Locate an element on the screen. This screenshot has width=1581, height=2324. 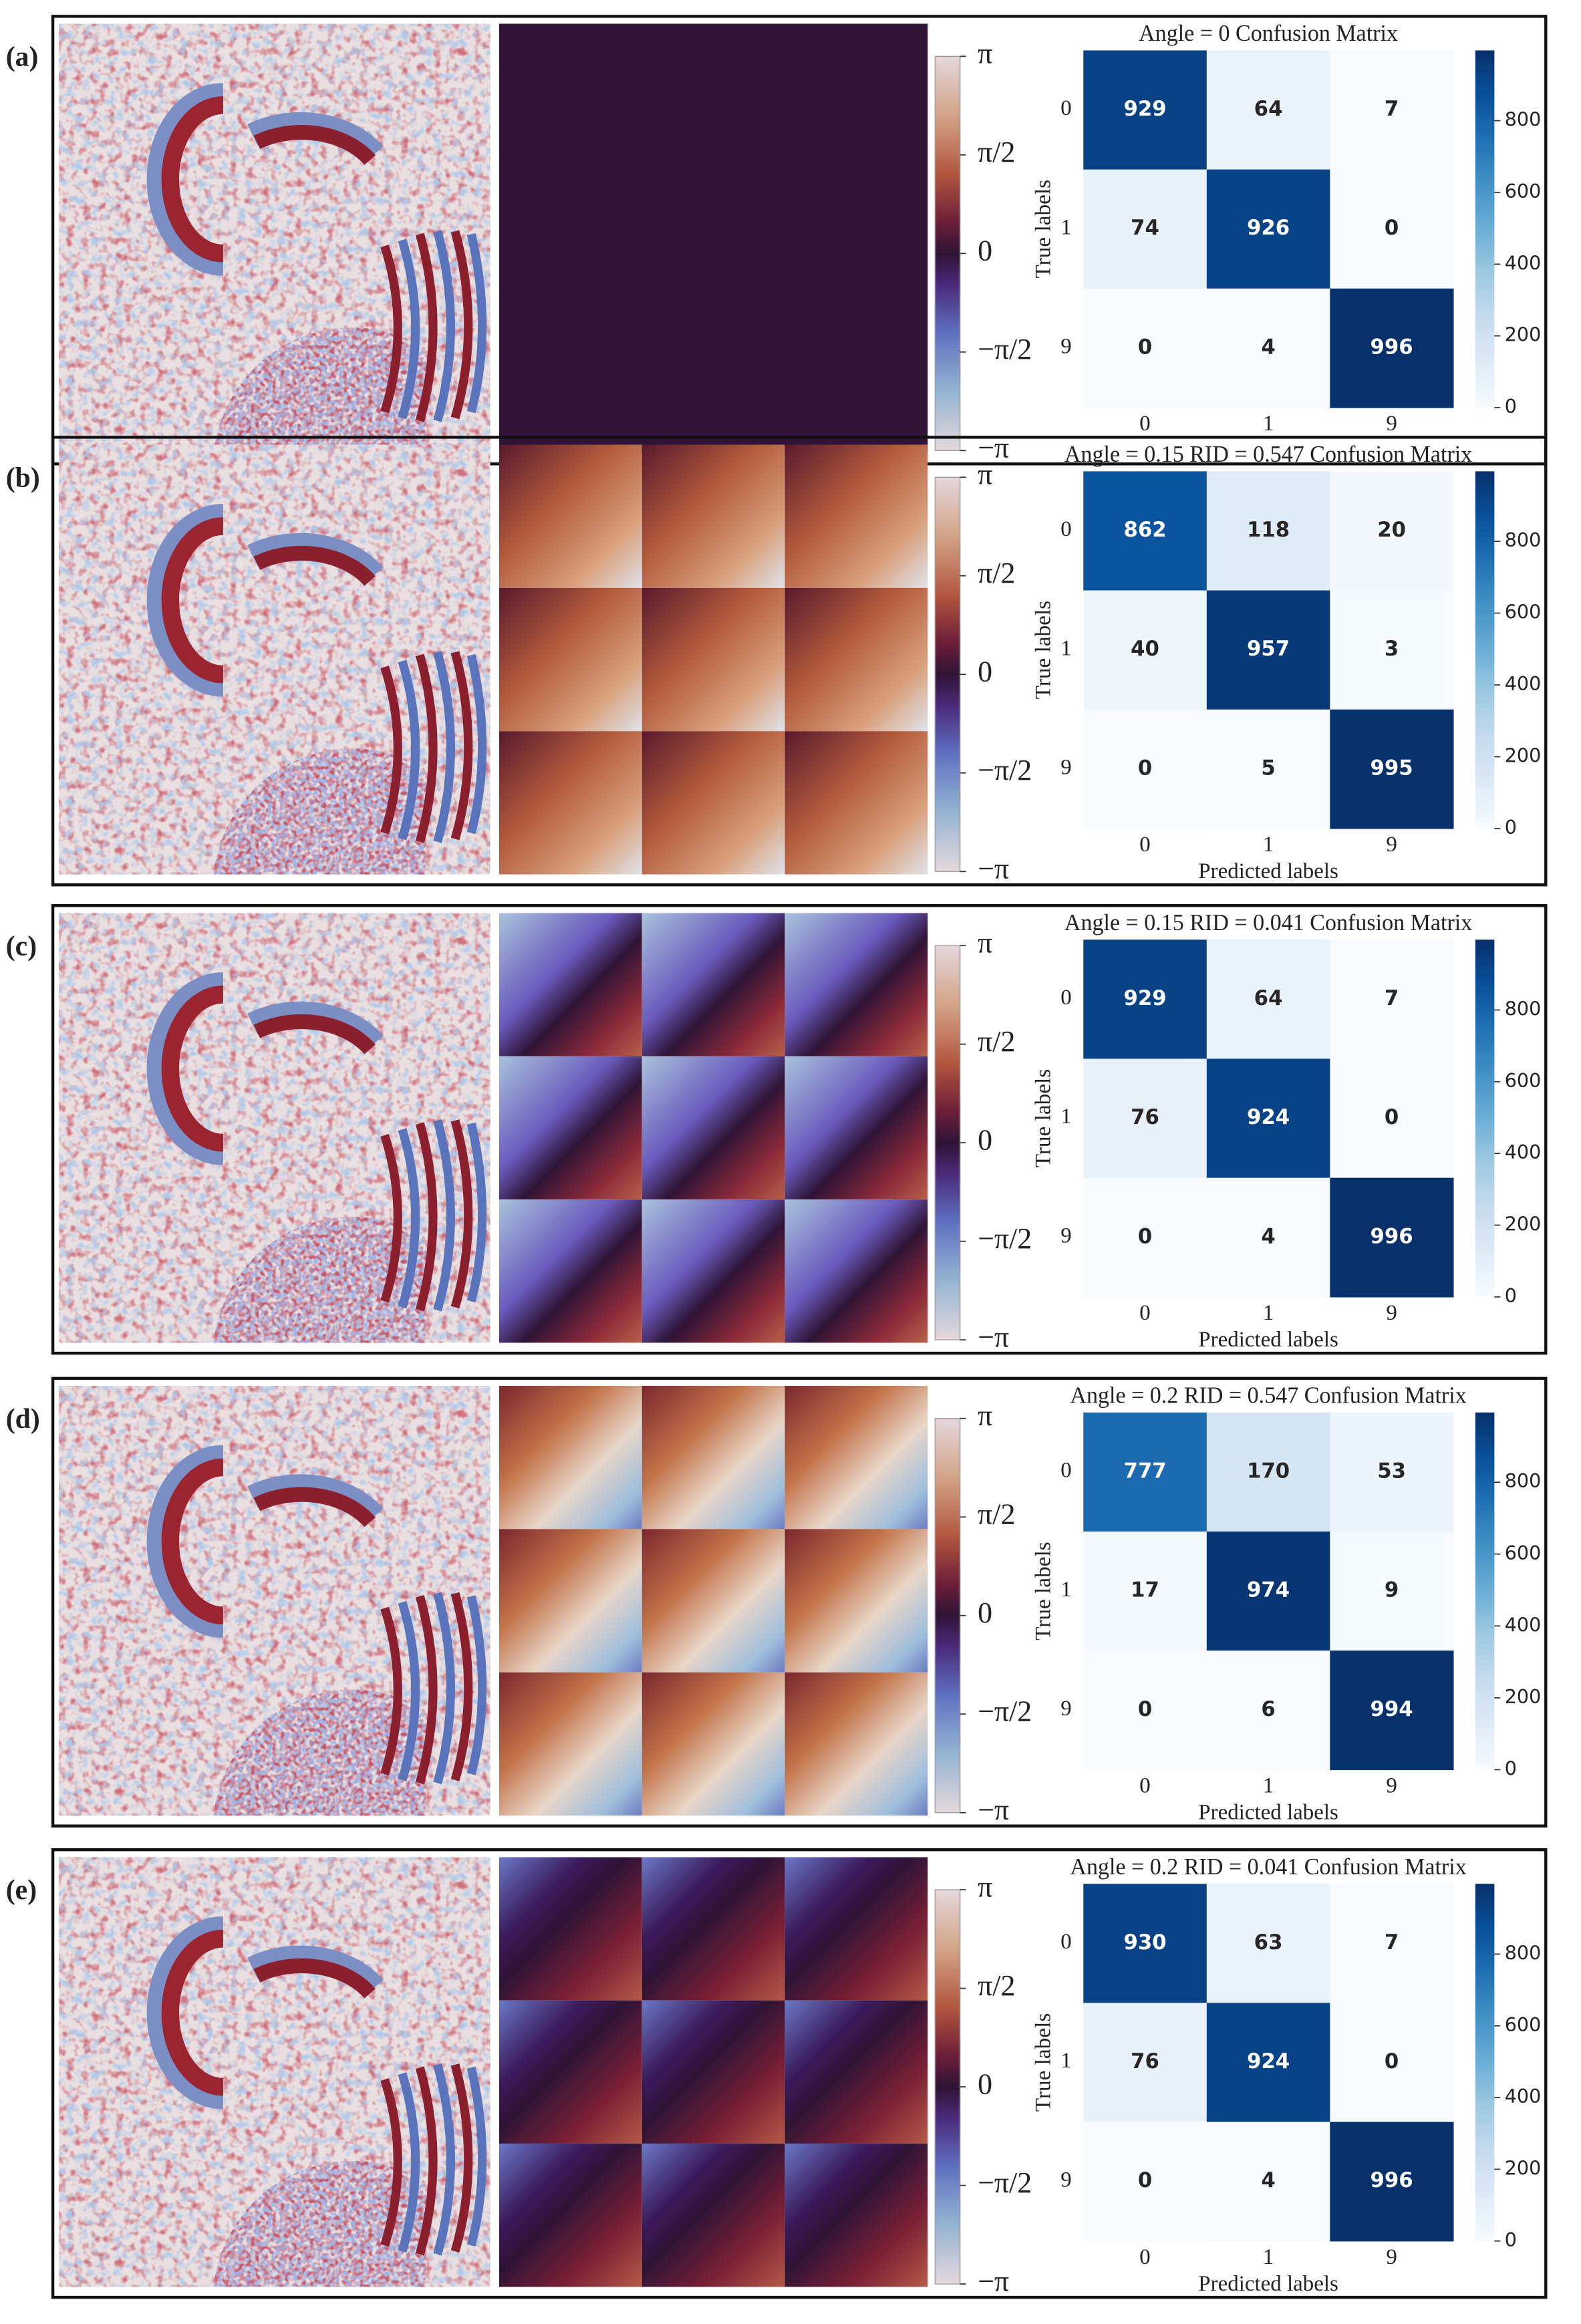
phase-tick-label: π is located at coordinates (985, 53).